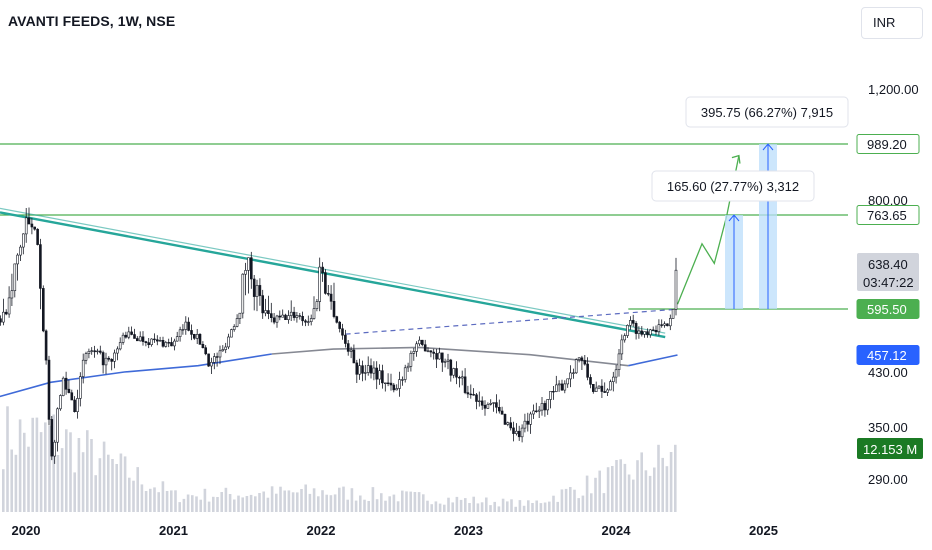 This screenshot has height=550, width=932. I want to click on currency-selector: INR, so click(892, 23).